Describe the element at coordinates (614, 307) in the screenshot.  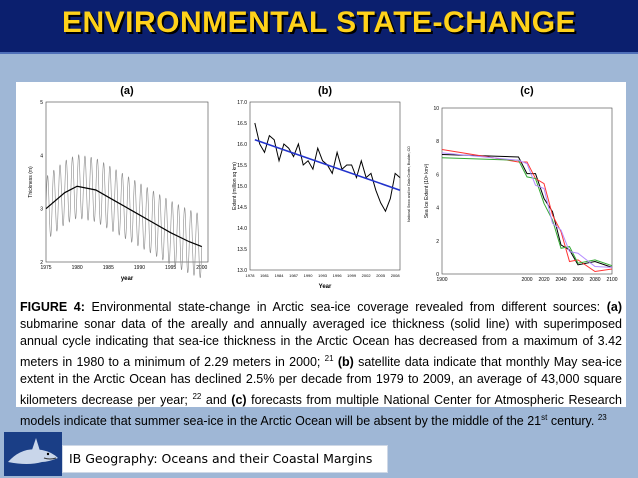
I see `caption-part-a: (a)` at that location.